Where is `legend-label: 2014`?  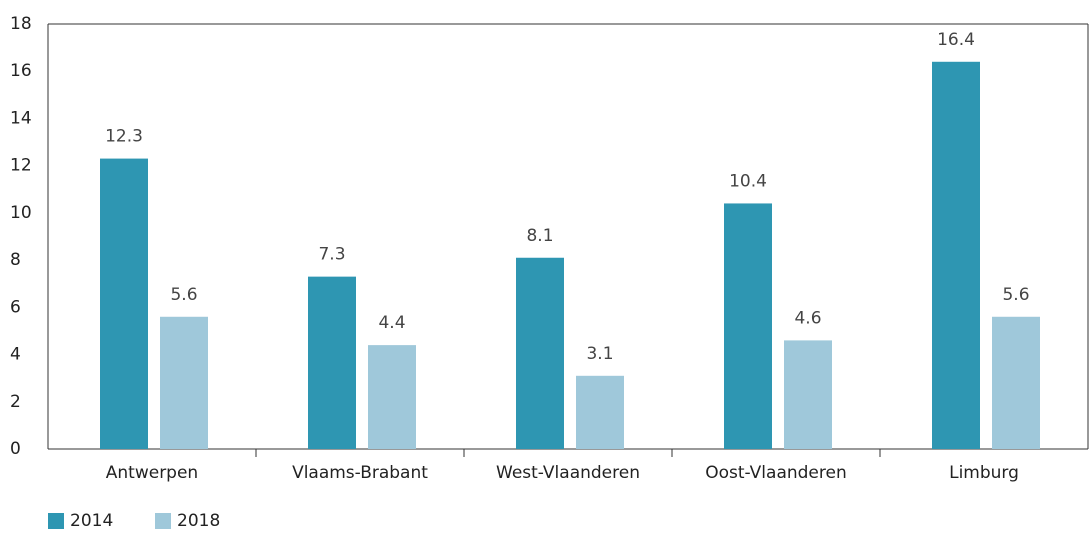
legend-label: 2014 is located at coordinates (91, 521).